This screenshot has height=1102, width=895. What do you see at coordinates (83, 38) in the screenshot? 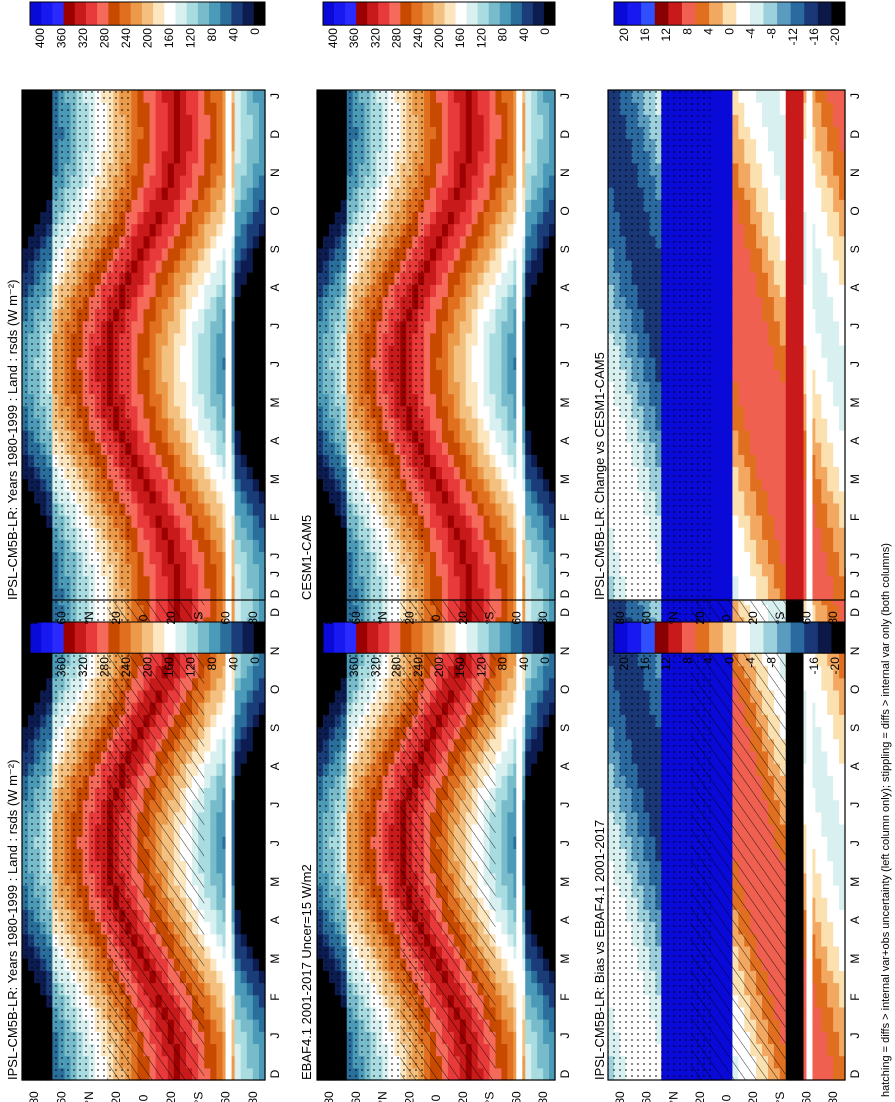
I see `colorbar-tick-label: 320` at bounding box center [83, 38].